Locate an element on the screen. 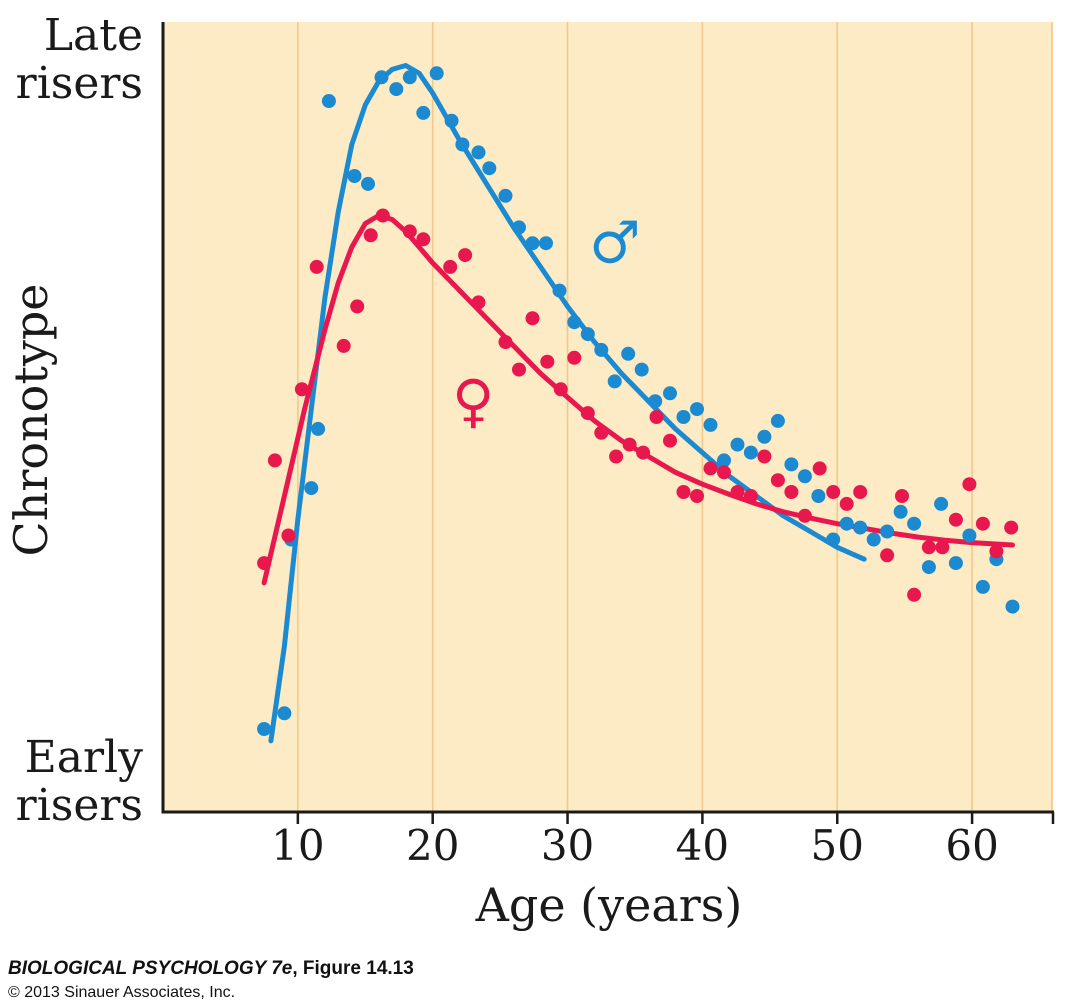 This screenshot has height=1008, width=1072. x-tick-label-10: 10 is located at coordinates (297, 845).